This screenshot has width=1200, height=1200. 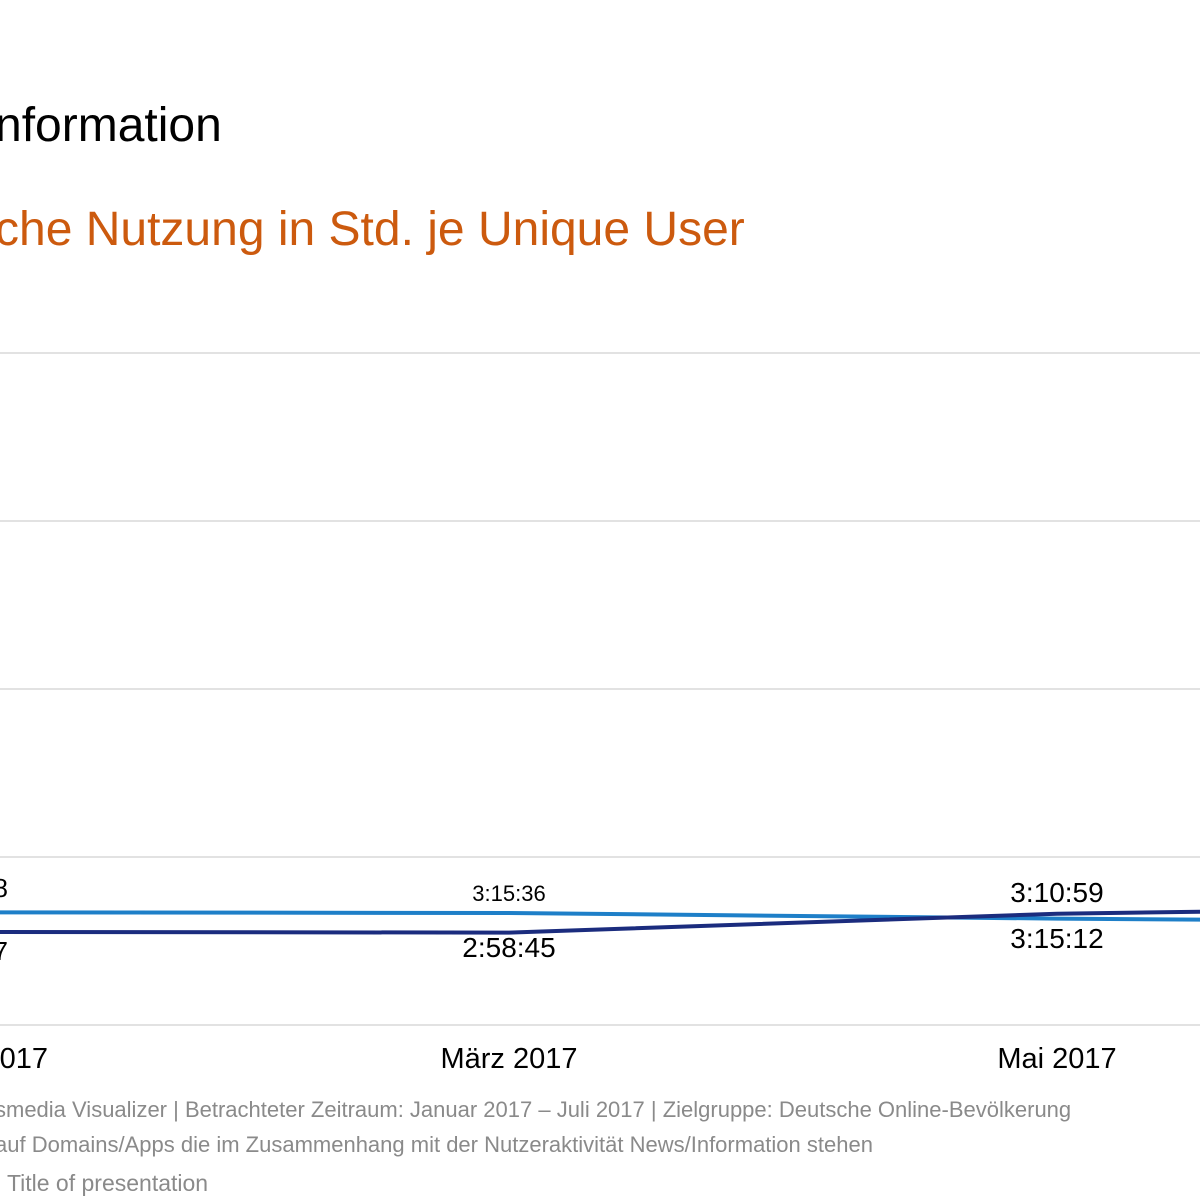 What do you see at coordinates (111, 125) in the screenshot?
I see `chart-title: nformation` at bounding box center [111, 125].